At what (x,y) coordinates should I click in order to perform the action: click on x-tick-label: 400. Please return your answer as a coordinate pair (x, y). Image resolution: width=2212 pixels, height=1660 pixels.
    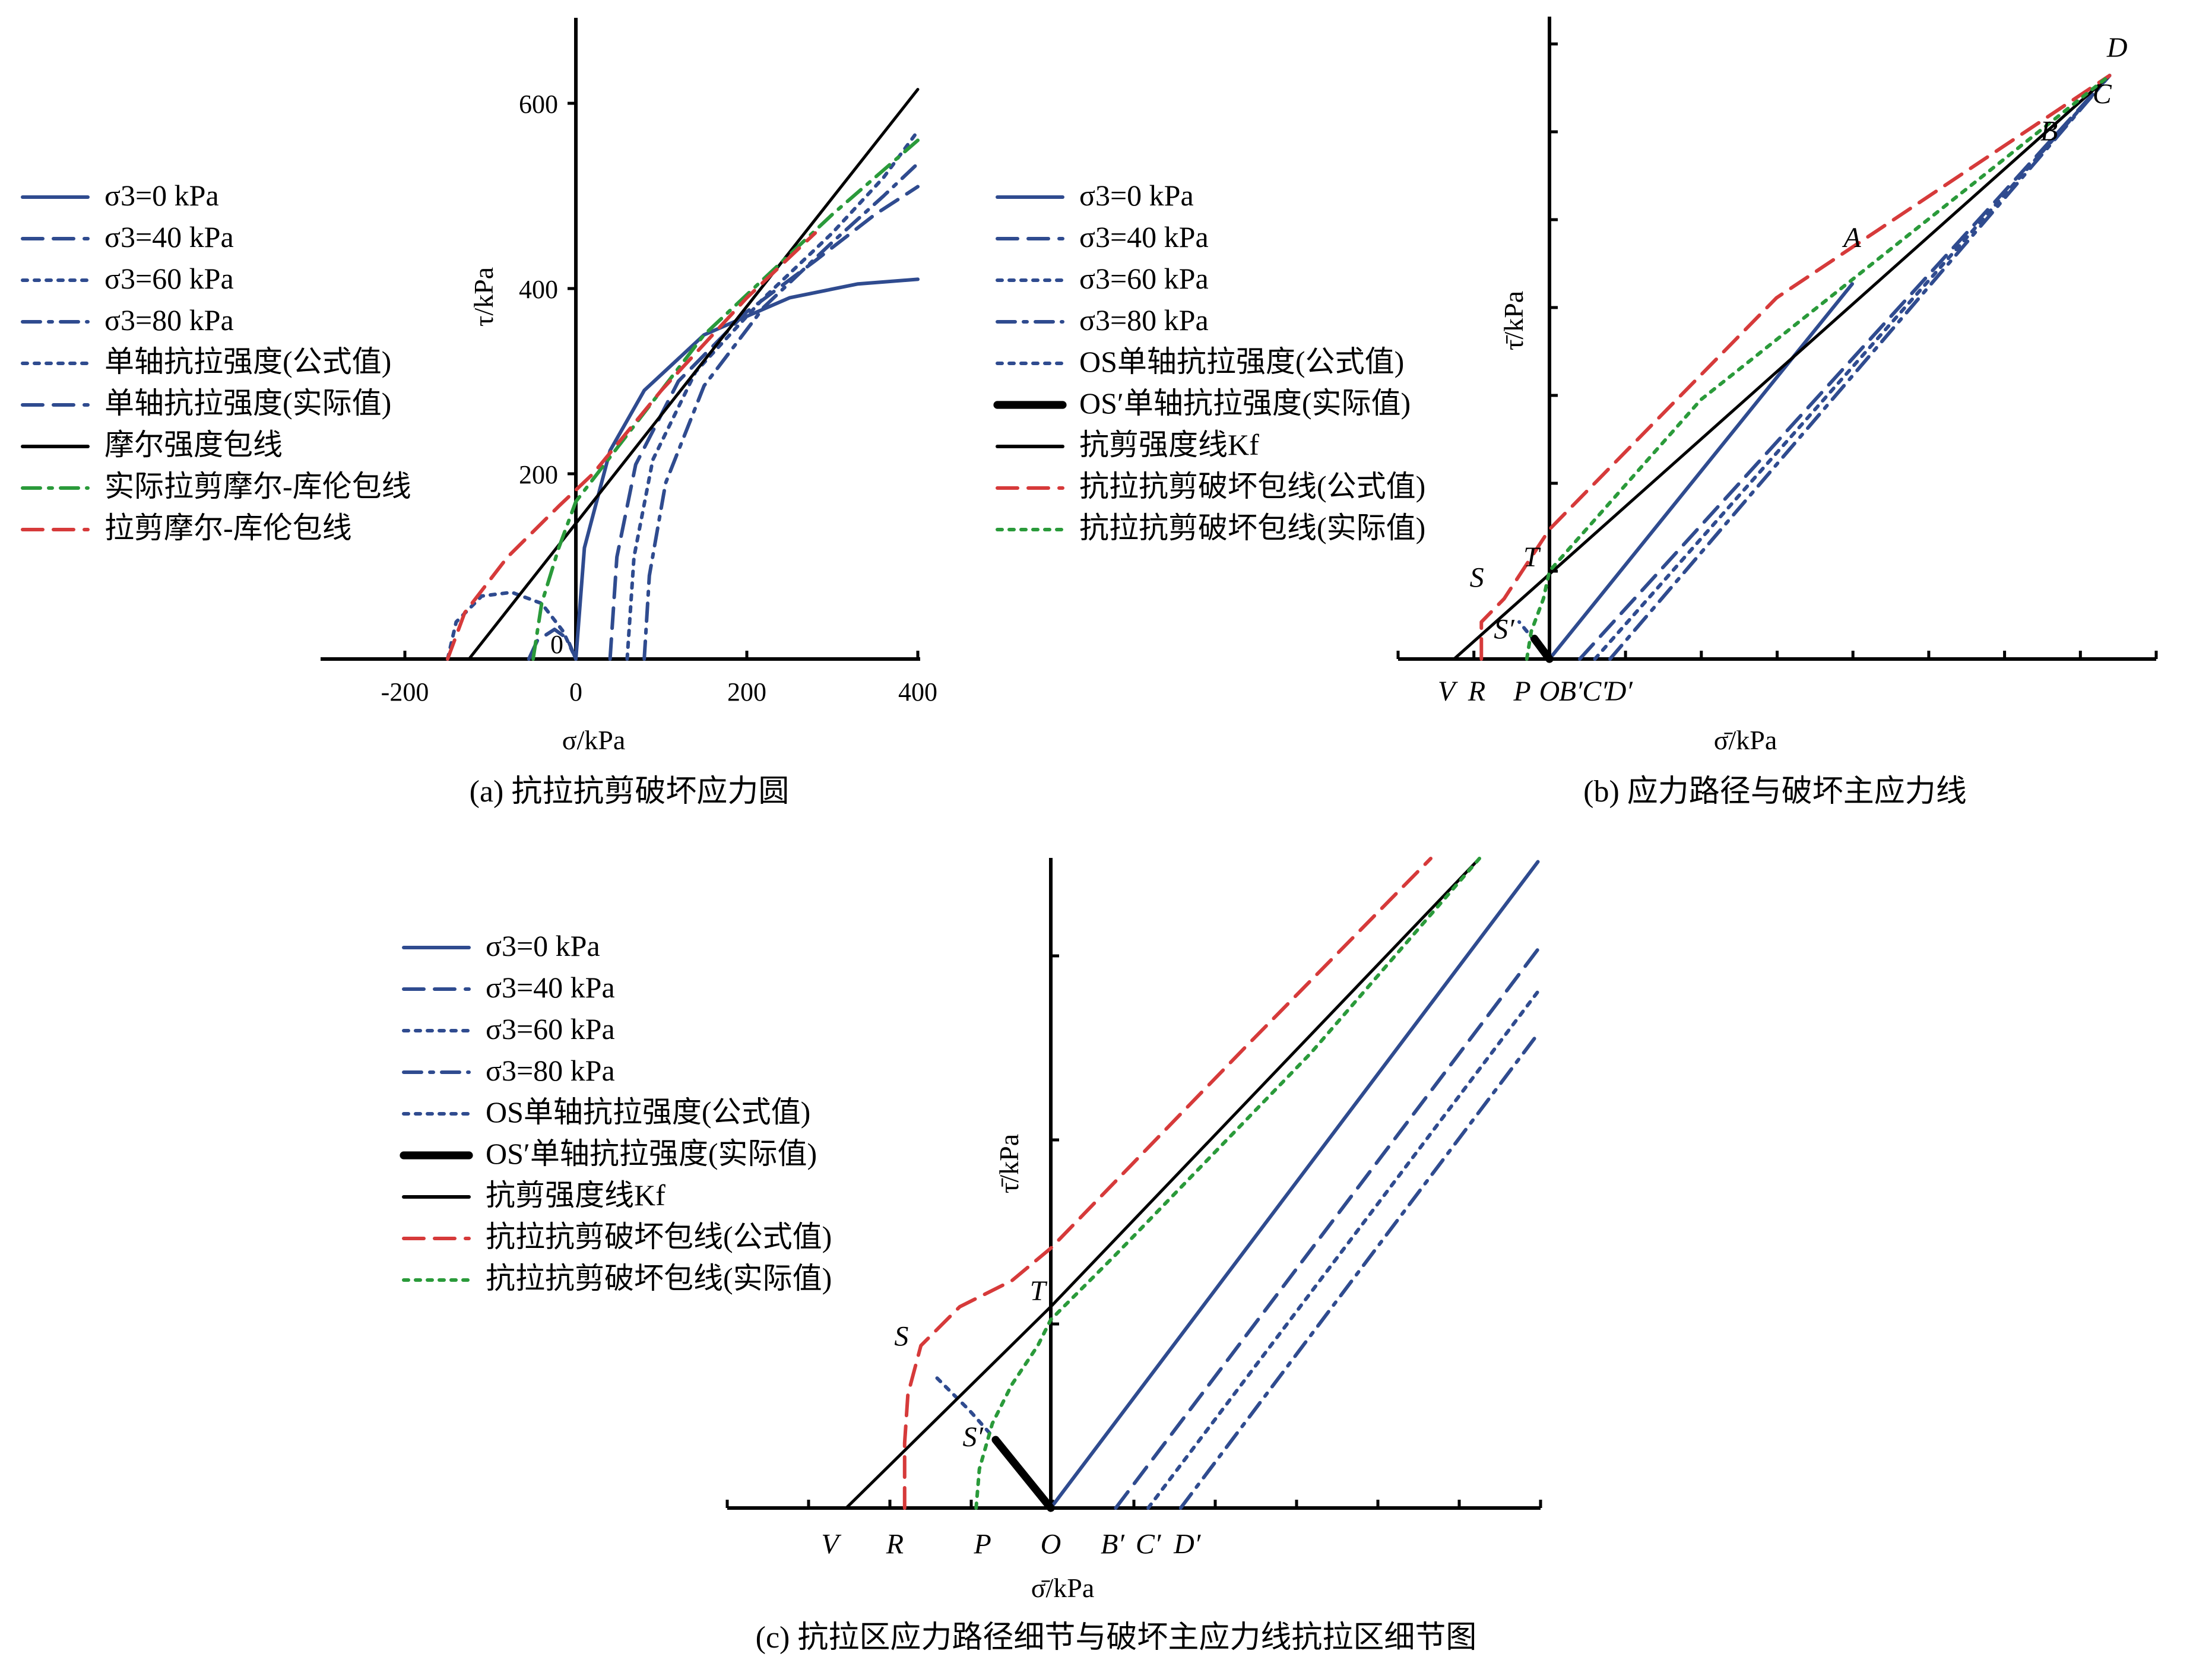
    Looking at the image, I should click on (917, 692).